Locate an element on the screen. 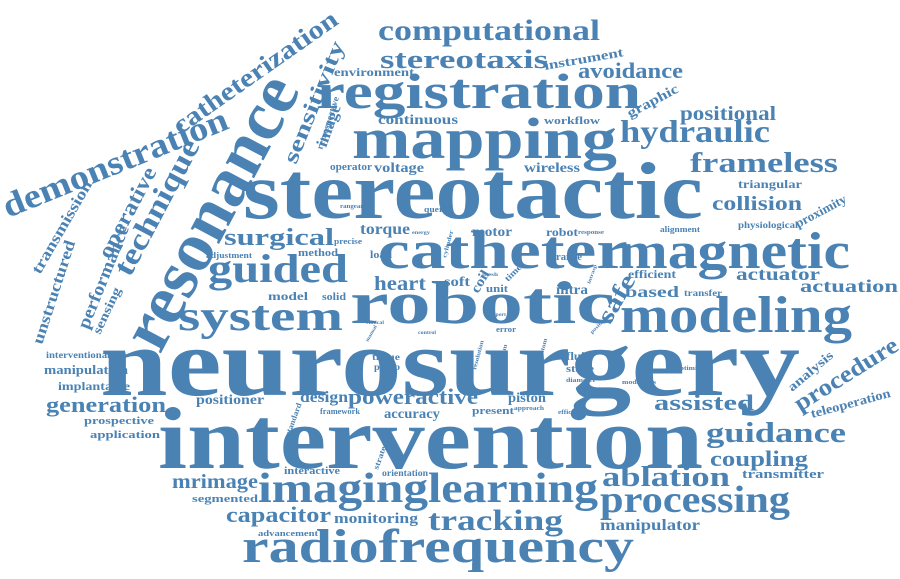 This screenshot has height=579, width=900. word-present: present is located at coordinates (493, 411).